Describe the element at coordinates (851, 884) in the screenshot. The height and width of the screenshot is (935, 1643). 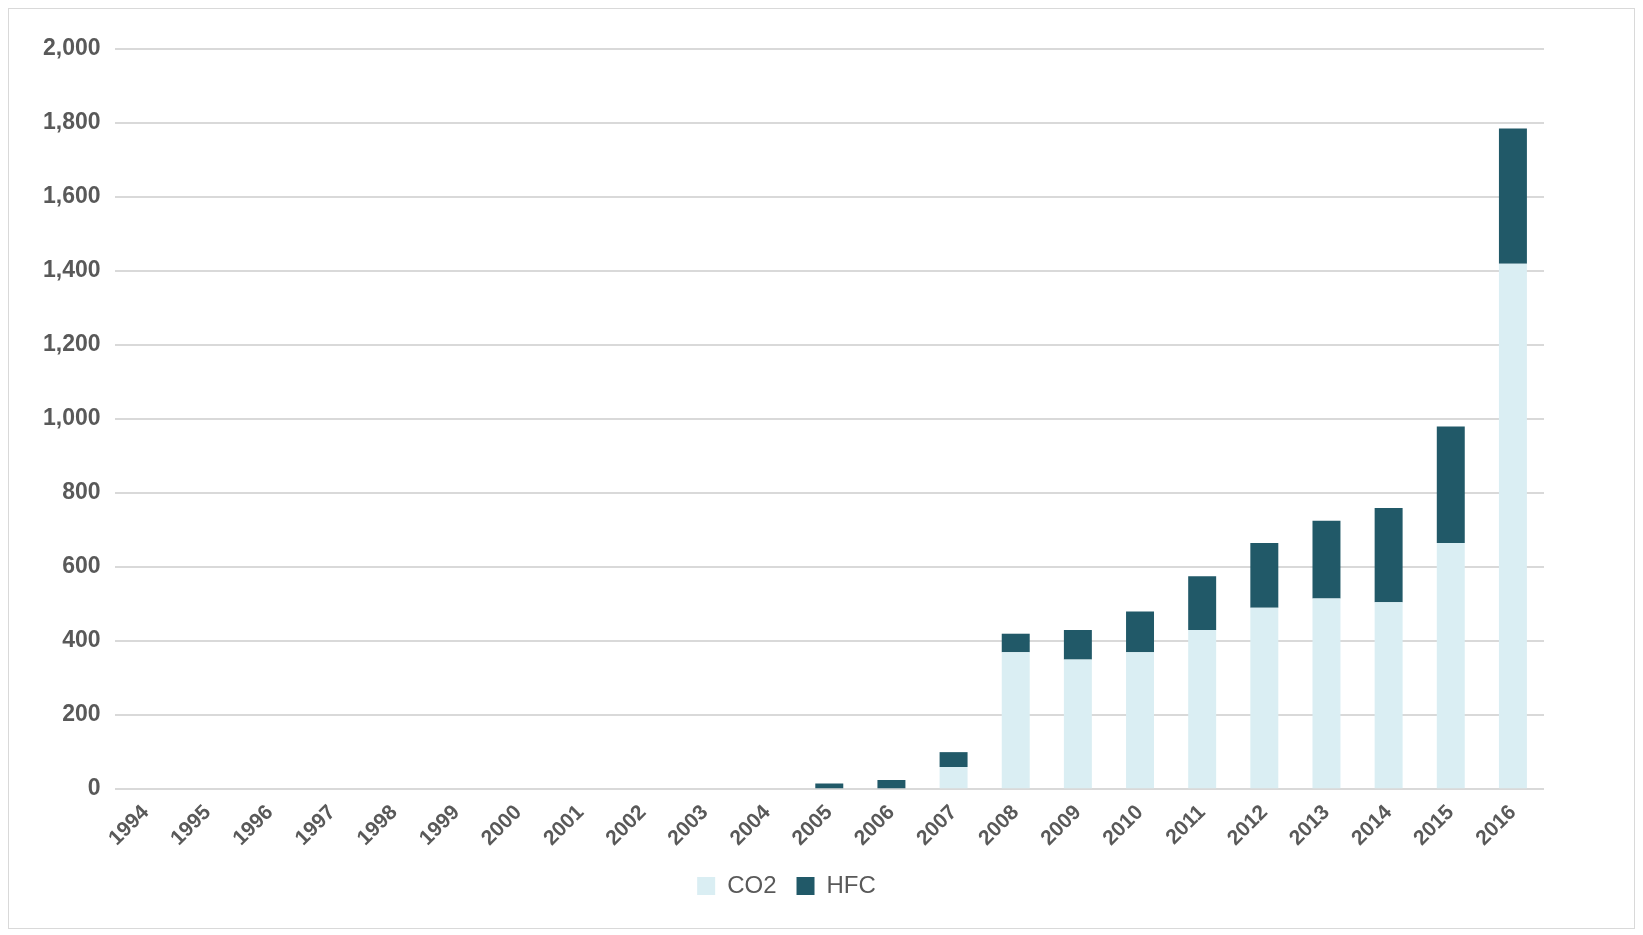
I see `legend-label: HFC` at that location.